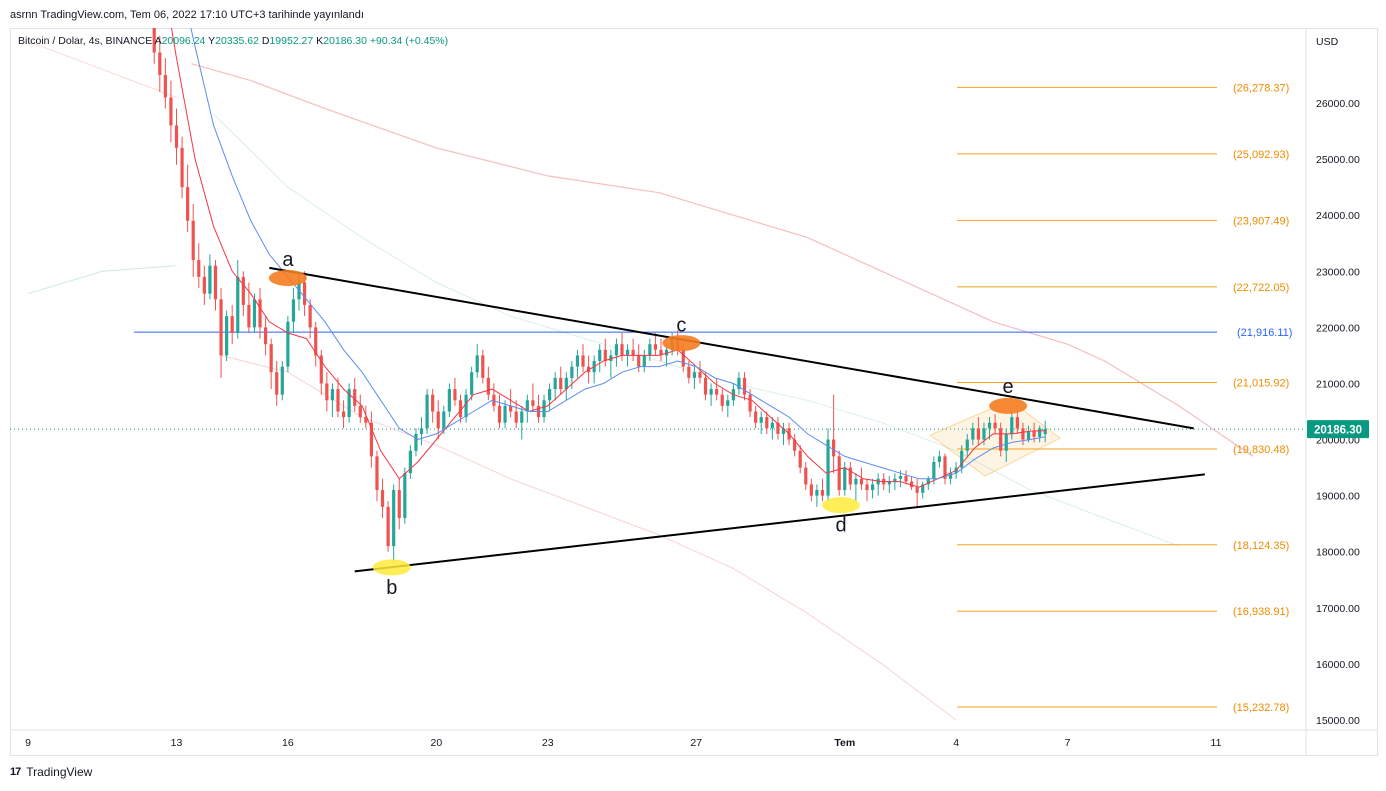 The height and width of the screenshot is (791, 1386). Describe the element at coordinates (1261, 612) in the screenshot. I see `fib-level-label: (16,938.91)` at that location.